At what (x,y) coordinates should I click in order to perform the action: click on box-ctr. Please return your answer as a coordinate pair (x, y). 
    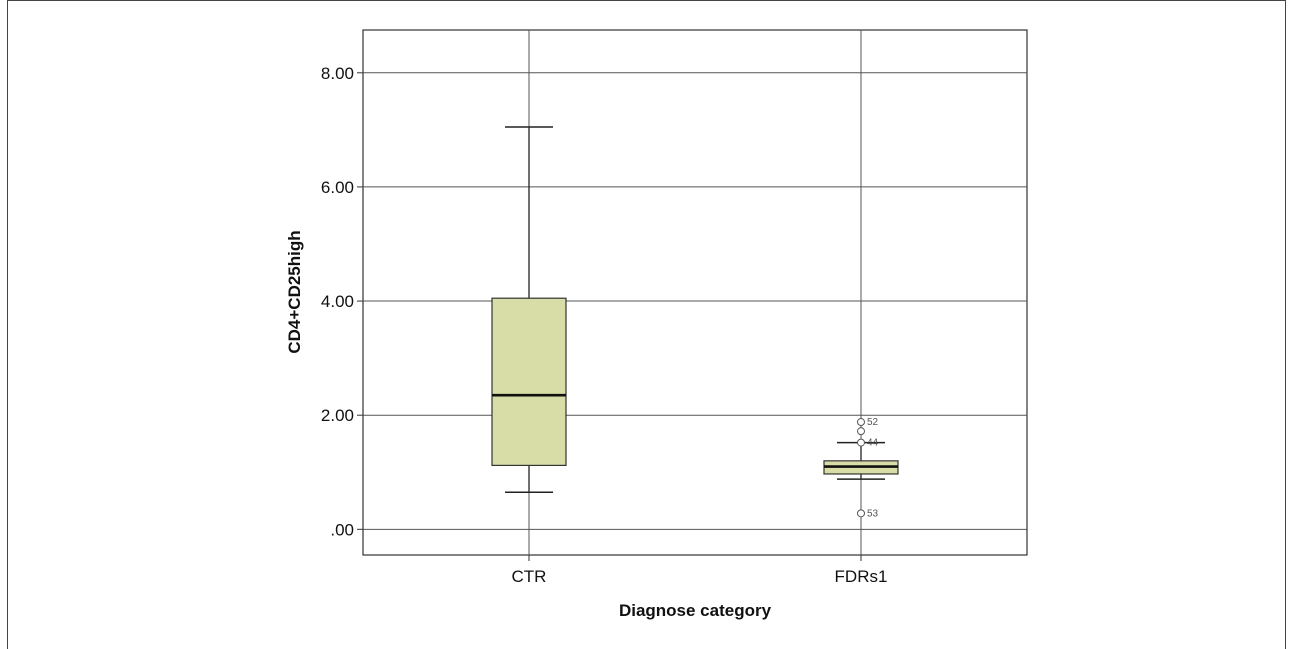
    Looking at the image, I should click on (529, 382).